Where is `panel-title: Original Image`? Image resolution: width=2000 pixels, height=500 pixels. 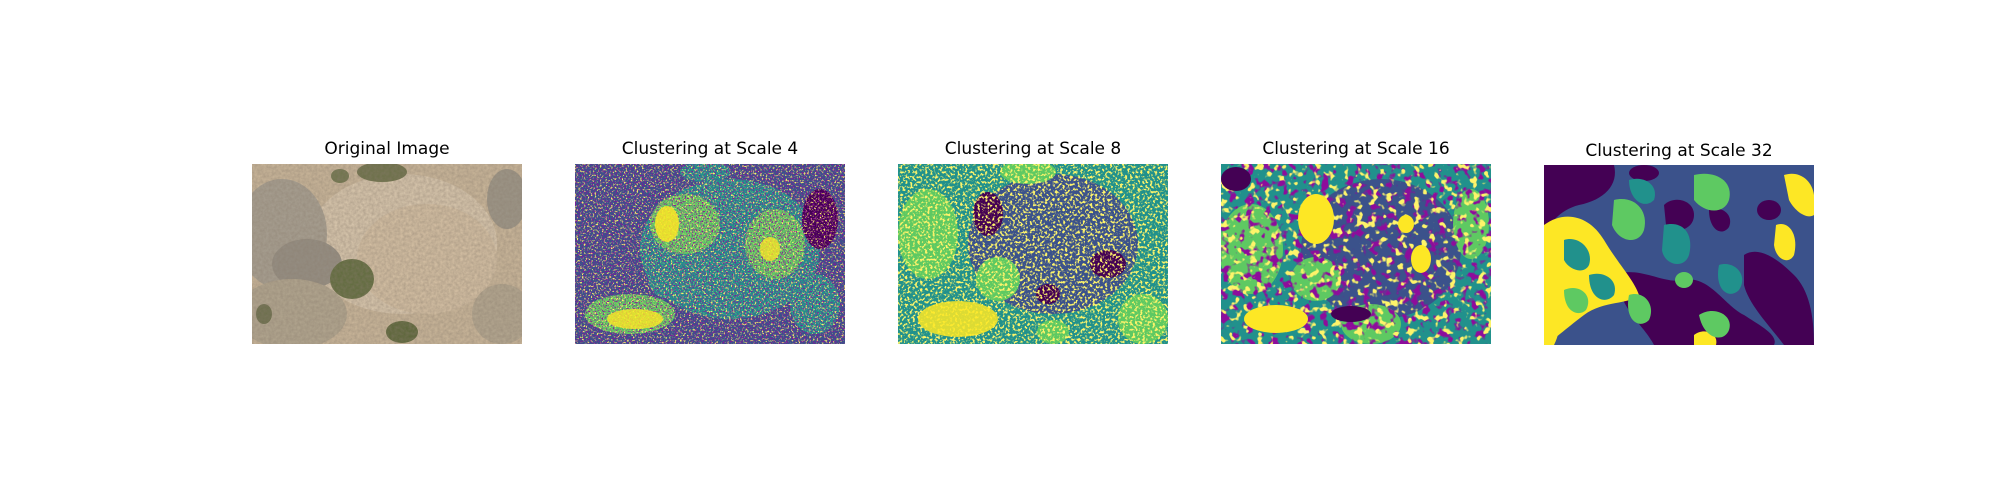 panel-title: Original Image is located at coordinates (387, 149).